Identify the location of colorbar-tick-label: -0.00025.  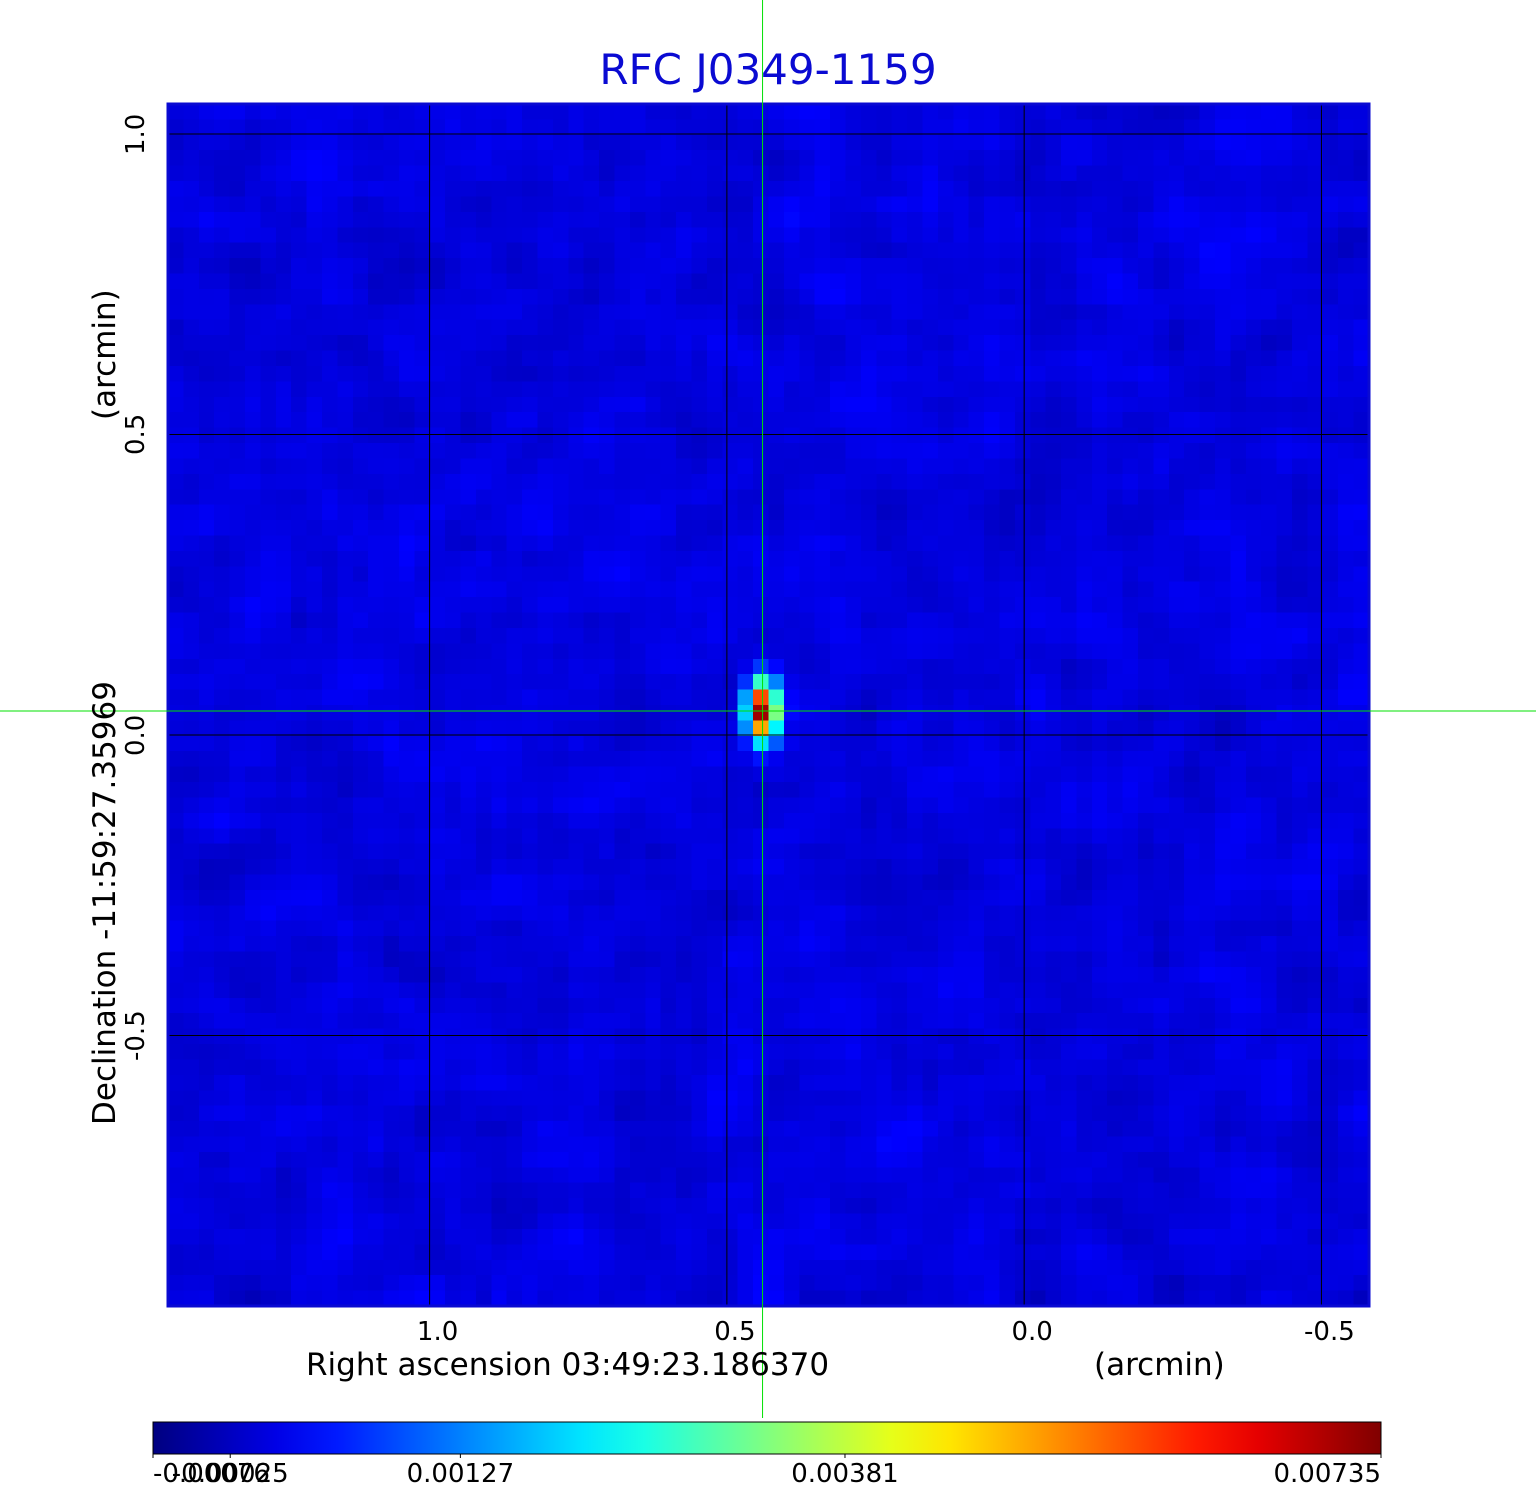
(230, 1474).